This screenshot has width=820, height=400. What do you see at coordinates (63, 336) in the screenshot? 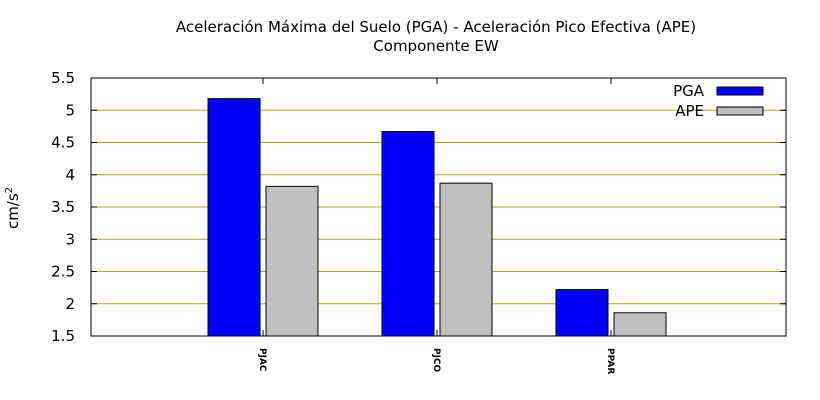
I see `y-tick-label: 1.5` at bounding box center [63, 336].